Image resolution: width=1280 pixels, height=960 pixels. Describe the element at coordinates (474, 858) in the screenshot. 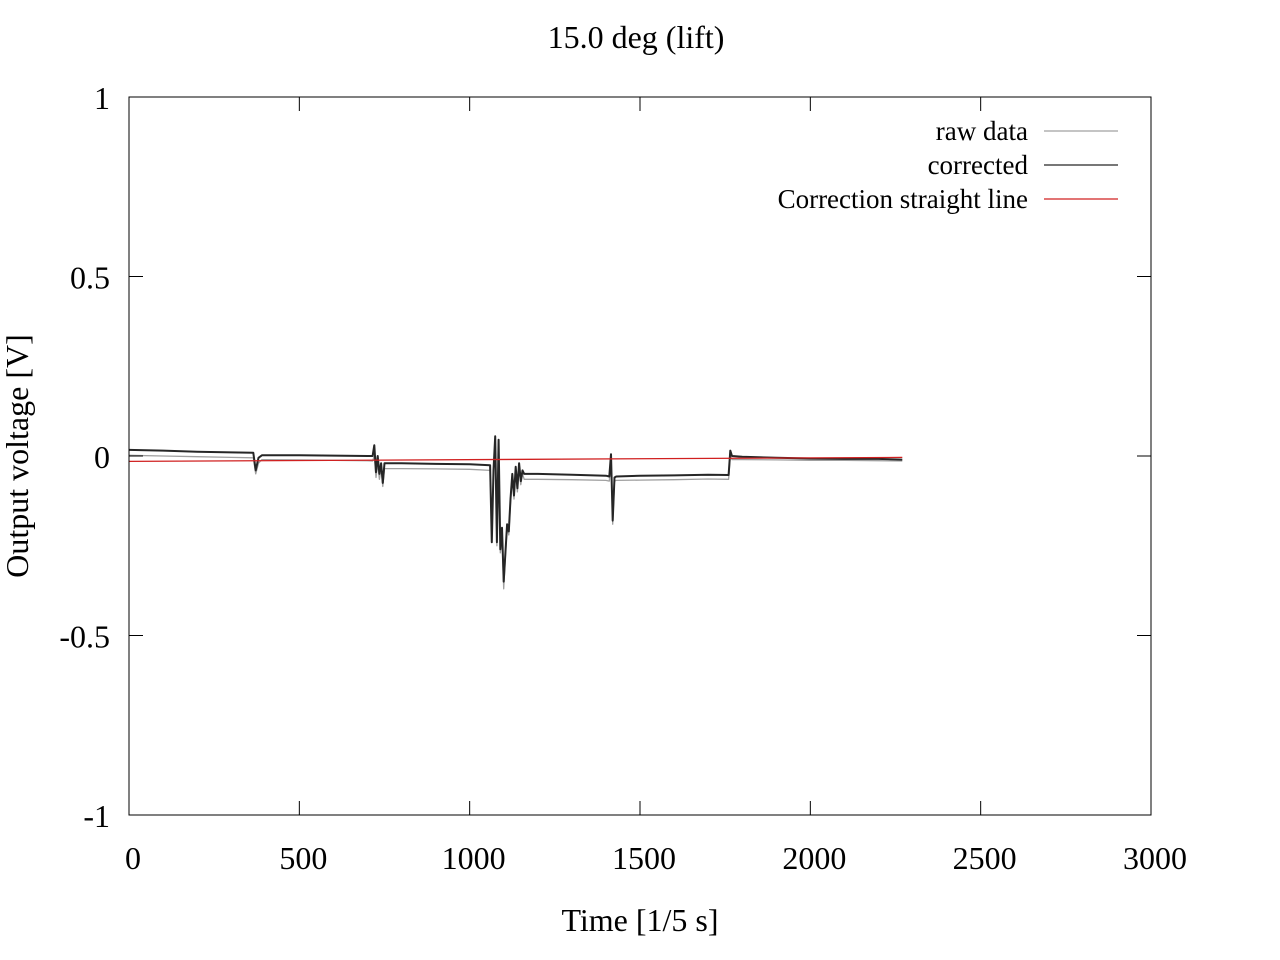

I see `x-tick-label: 1000` at that location.